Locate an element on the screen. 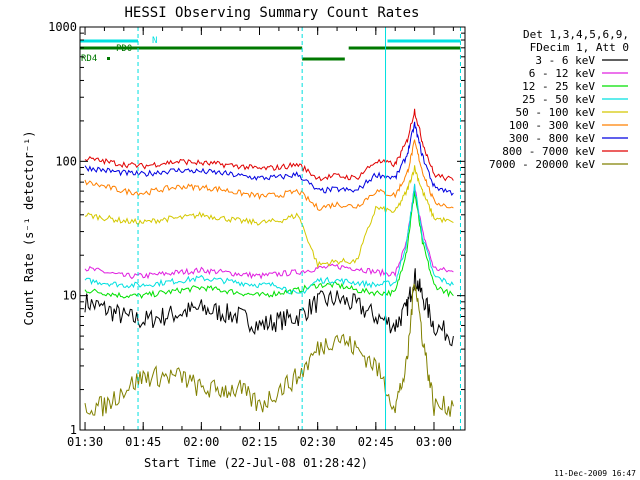 Image resolution: width=640 pixels, height=480 pixels. flag-label-pd0: PD0 is located at coordinates (124, 49).